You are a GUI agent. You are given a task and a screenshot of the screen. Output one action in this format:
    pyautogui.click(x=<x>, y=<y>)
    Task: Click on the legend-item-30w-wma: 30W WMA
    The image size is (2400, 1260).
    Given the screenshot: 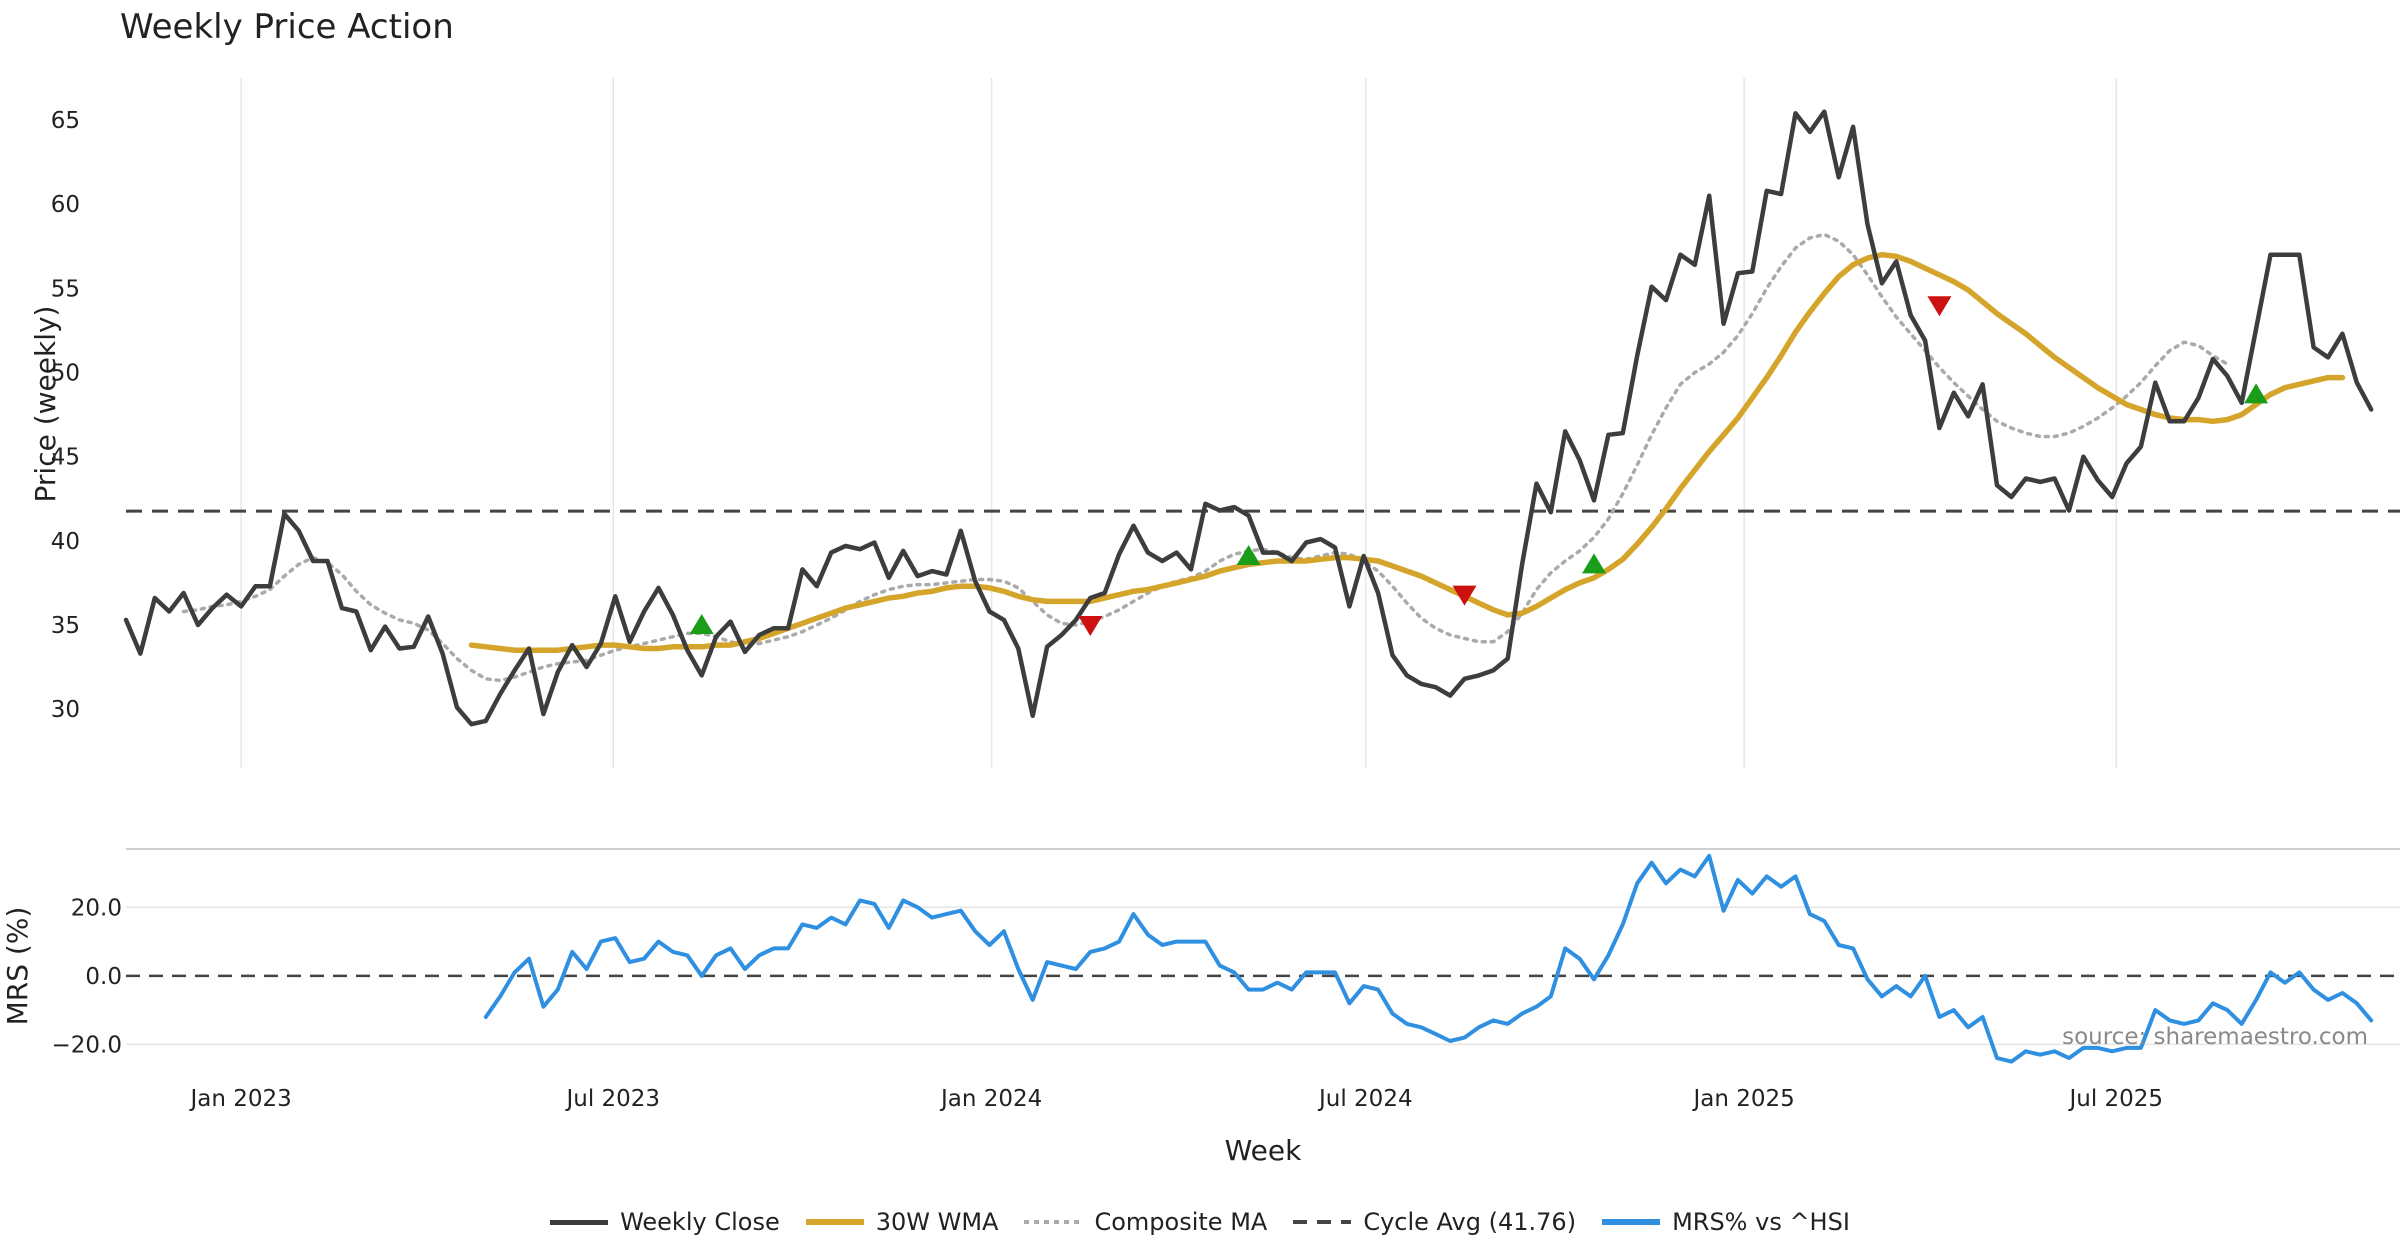 What is the action you would take?
    pyautogui.click(x=902, y=1222)
    